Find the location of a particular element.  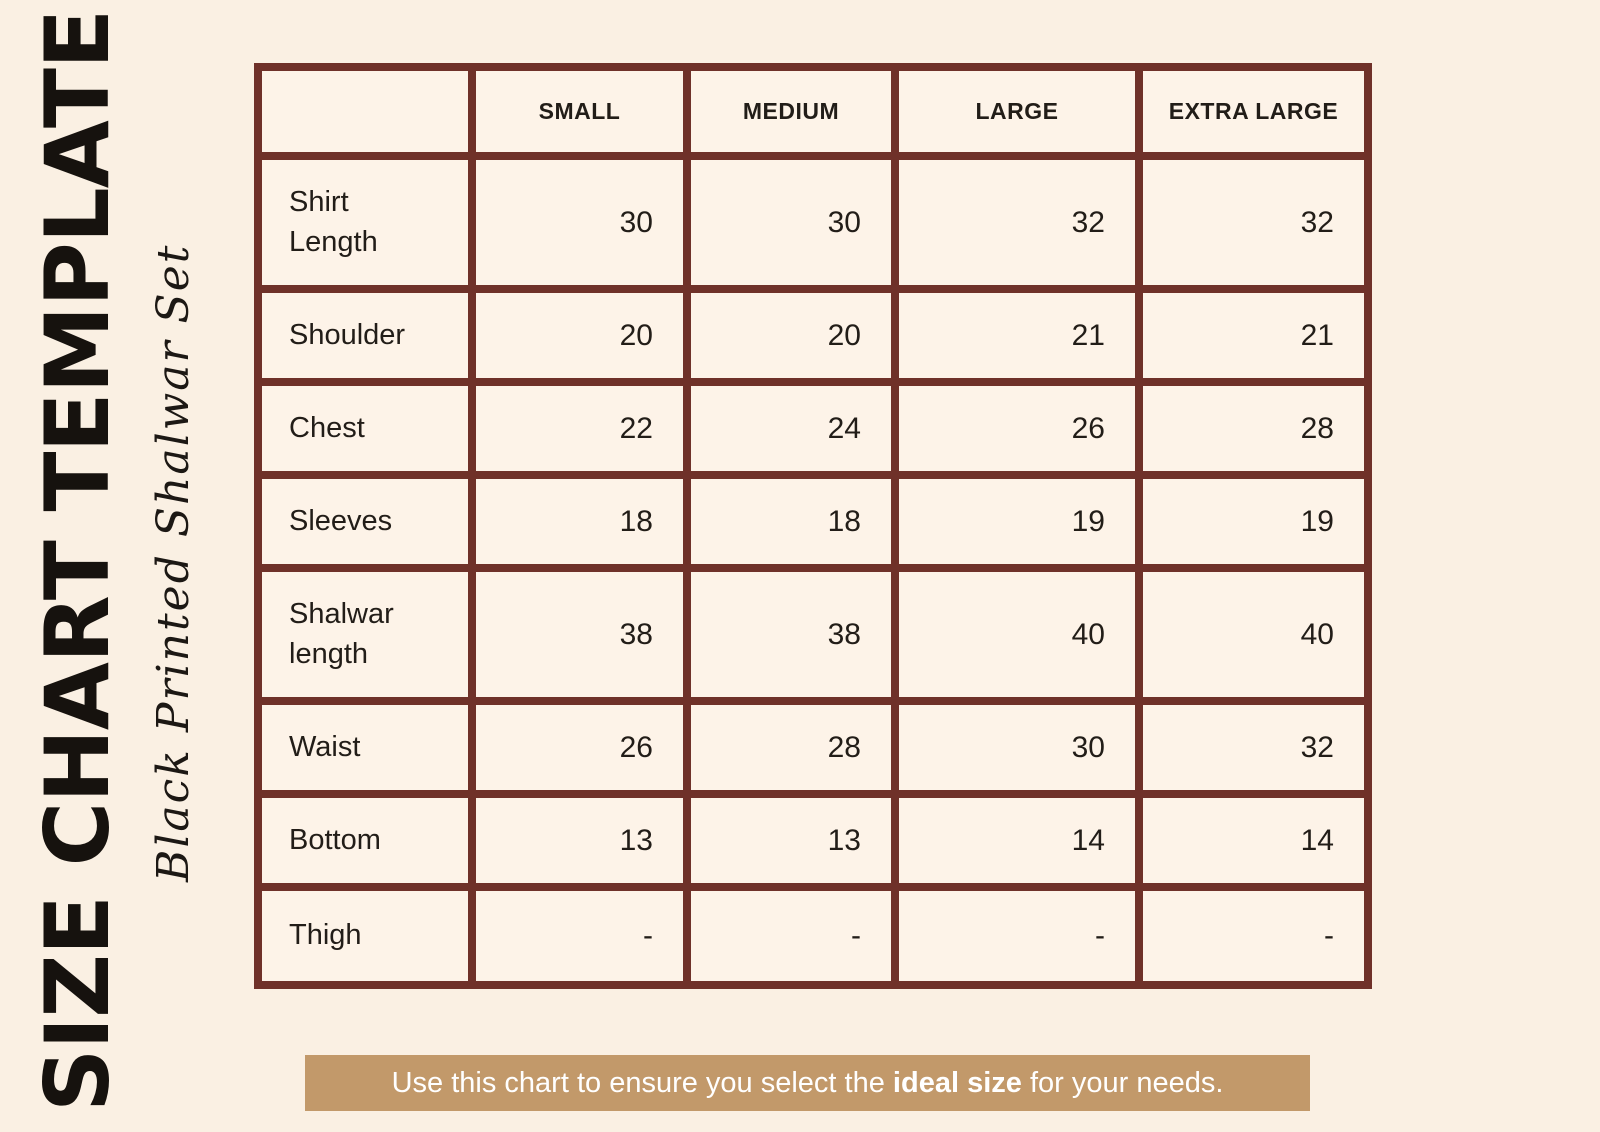

row-label: Bottom is located at coordinates (365, 840).